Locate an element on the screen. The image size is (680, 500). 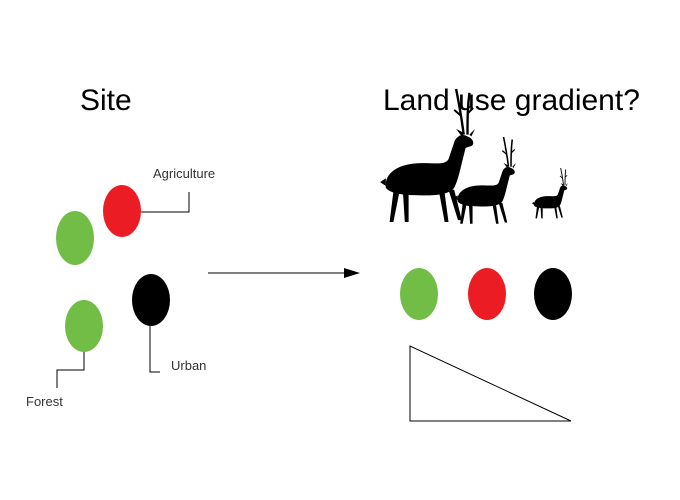
gradient-agriculture-ellipse is located at coordinates (487, 294).